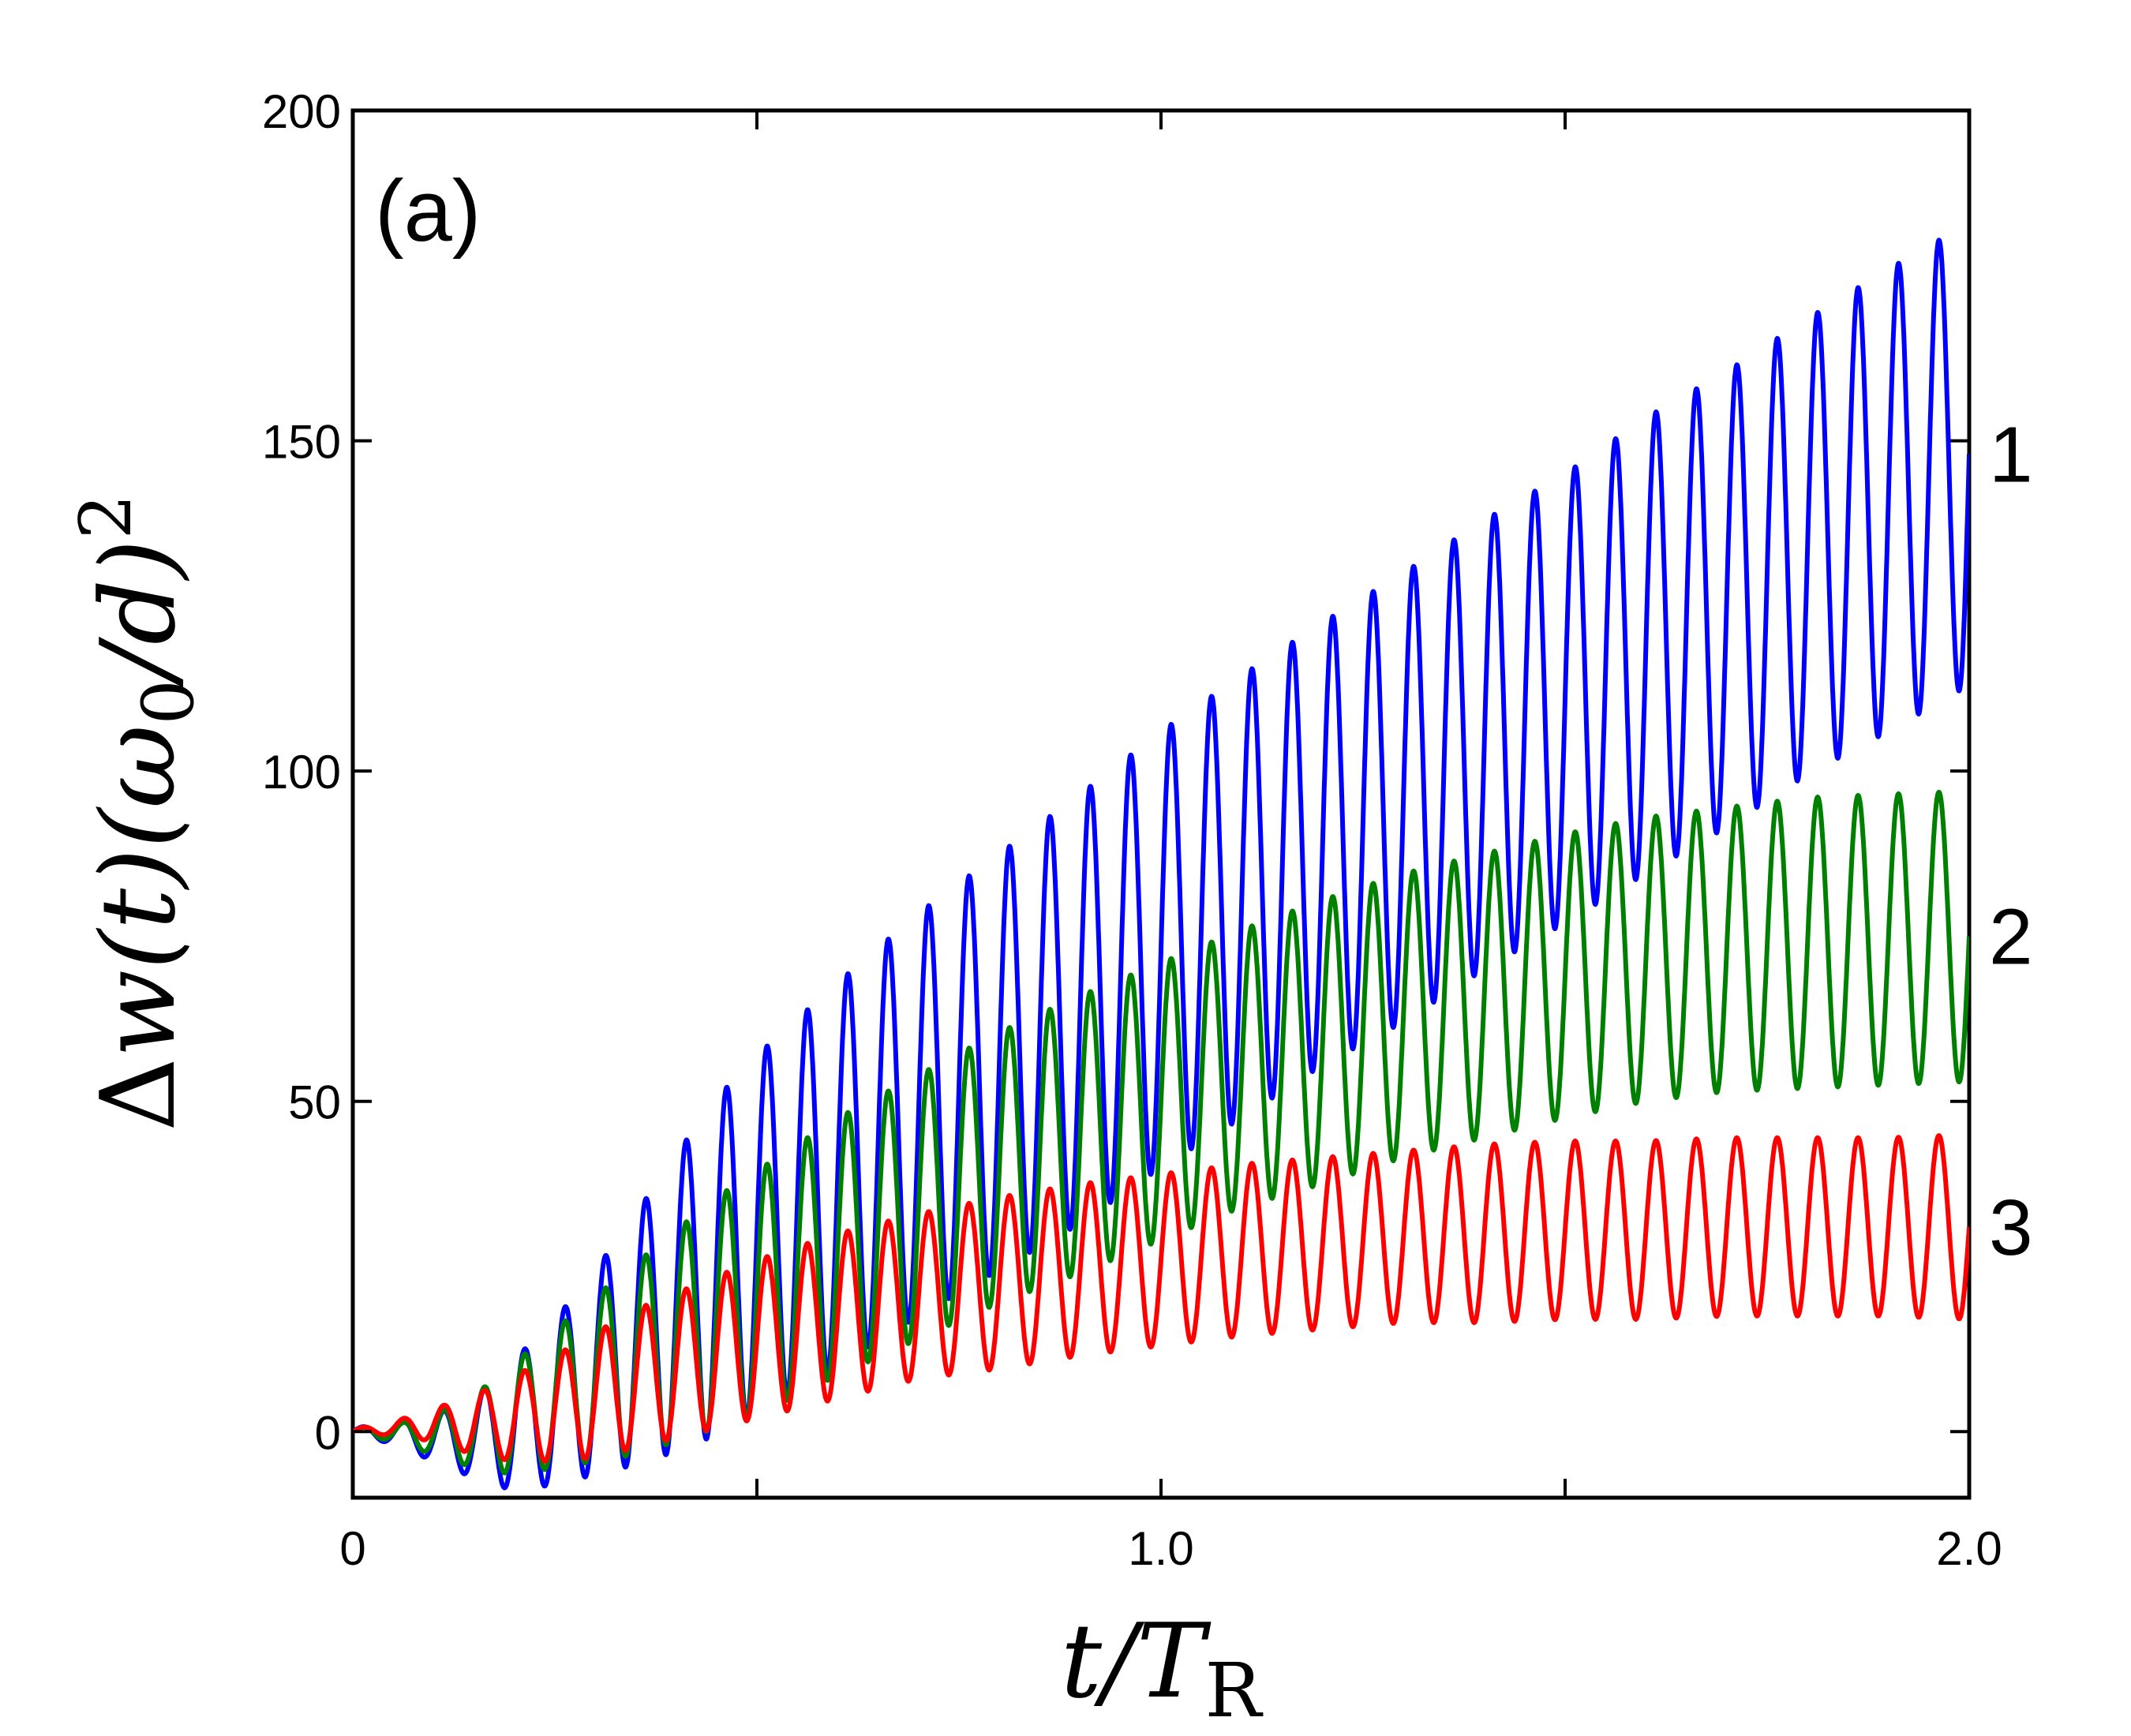 This screenshot has height=1736, width=2131. Describe the element at coordinates (1160, 1548) in the screenshot. I see `x-tick-label-2: 1.0` at that location.